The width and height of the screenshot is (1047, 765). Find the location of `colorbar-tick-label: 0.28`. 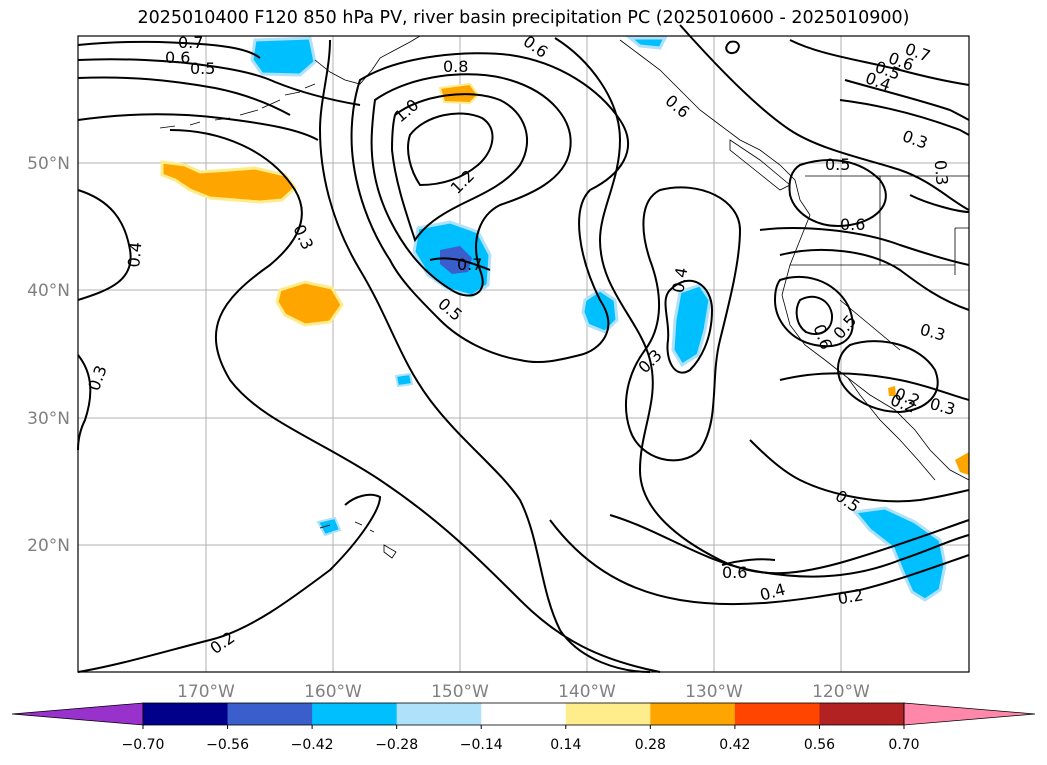

colorbar-tick-label: 0.28 is located at coordinates (650, 745).